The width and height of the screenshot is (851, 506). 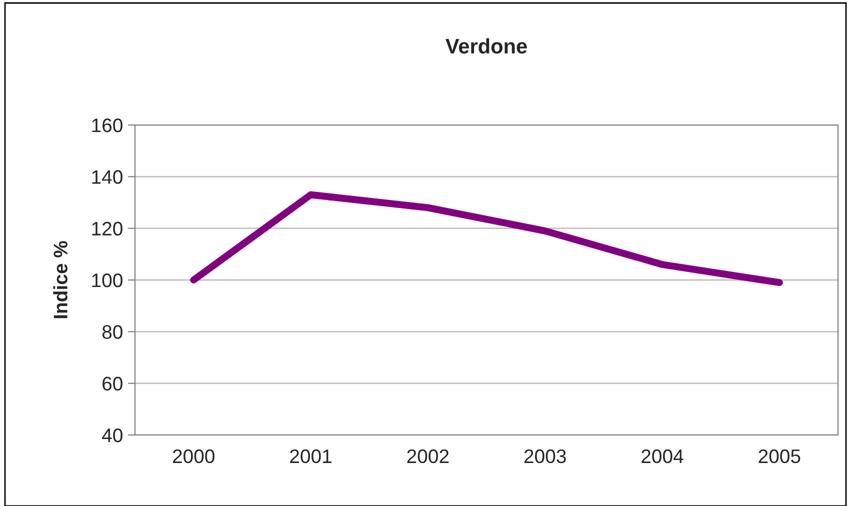 I want to click on y-tick-label: 40, so click(x=112, y=435).